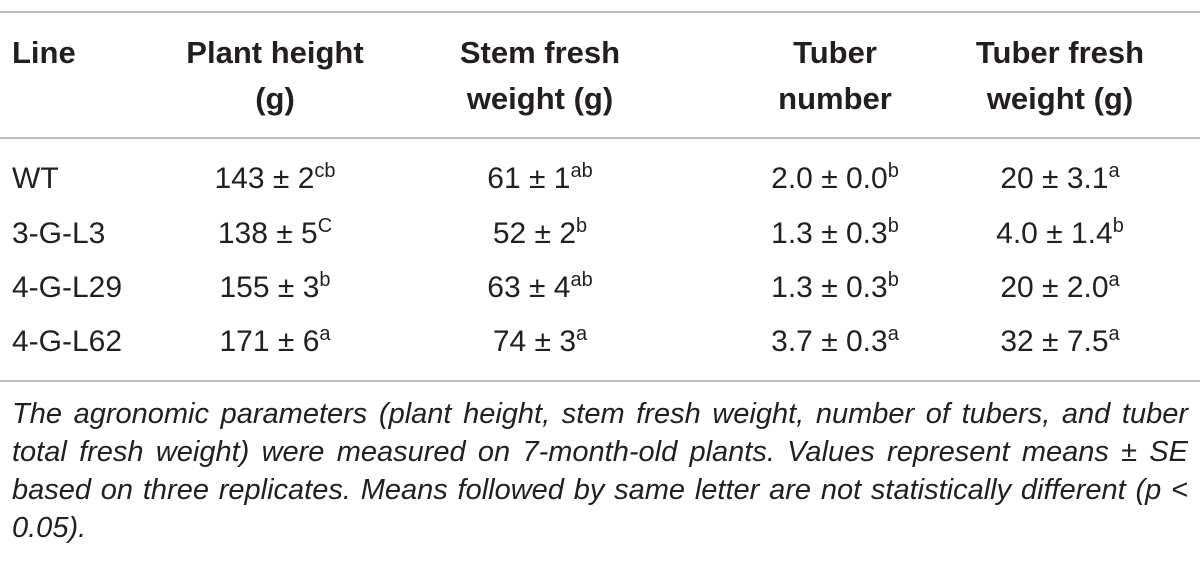  What do you see at coordinates (540, 98) in the screenshot?
I see `header-stem-fresh-weight-line2: weight (g)` at bounding box center [540, 98].